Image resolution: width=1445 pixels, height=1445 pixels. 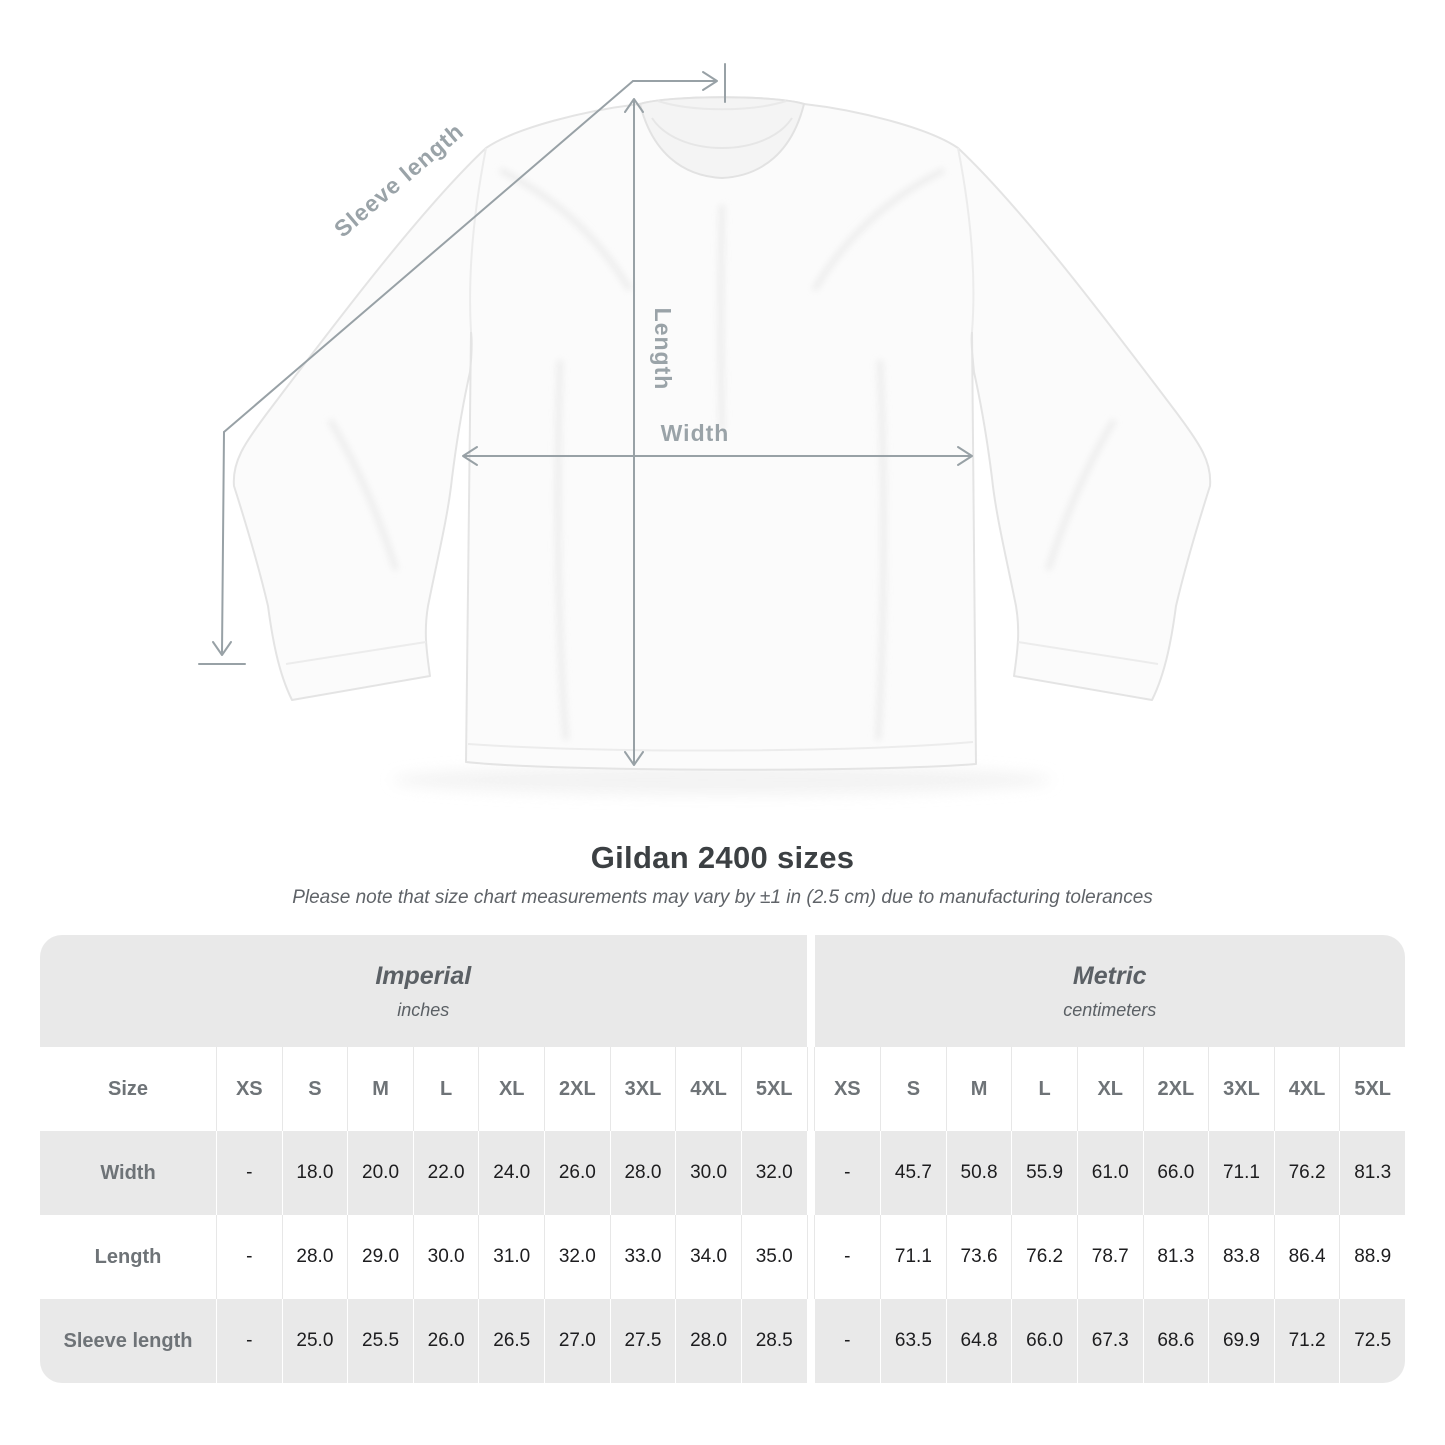 I want to click on size-column-header-metric-l: L, so click(x=1044, y=1089).